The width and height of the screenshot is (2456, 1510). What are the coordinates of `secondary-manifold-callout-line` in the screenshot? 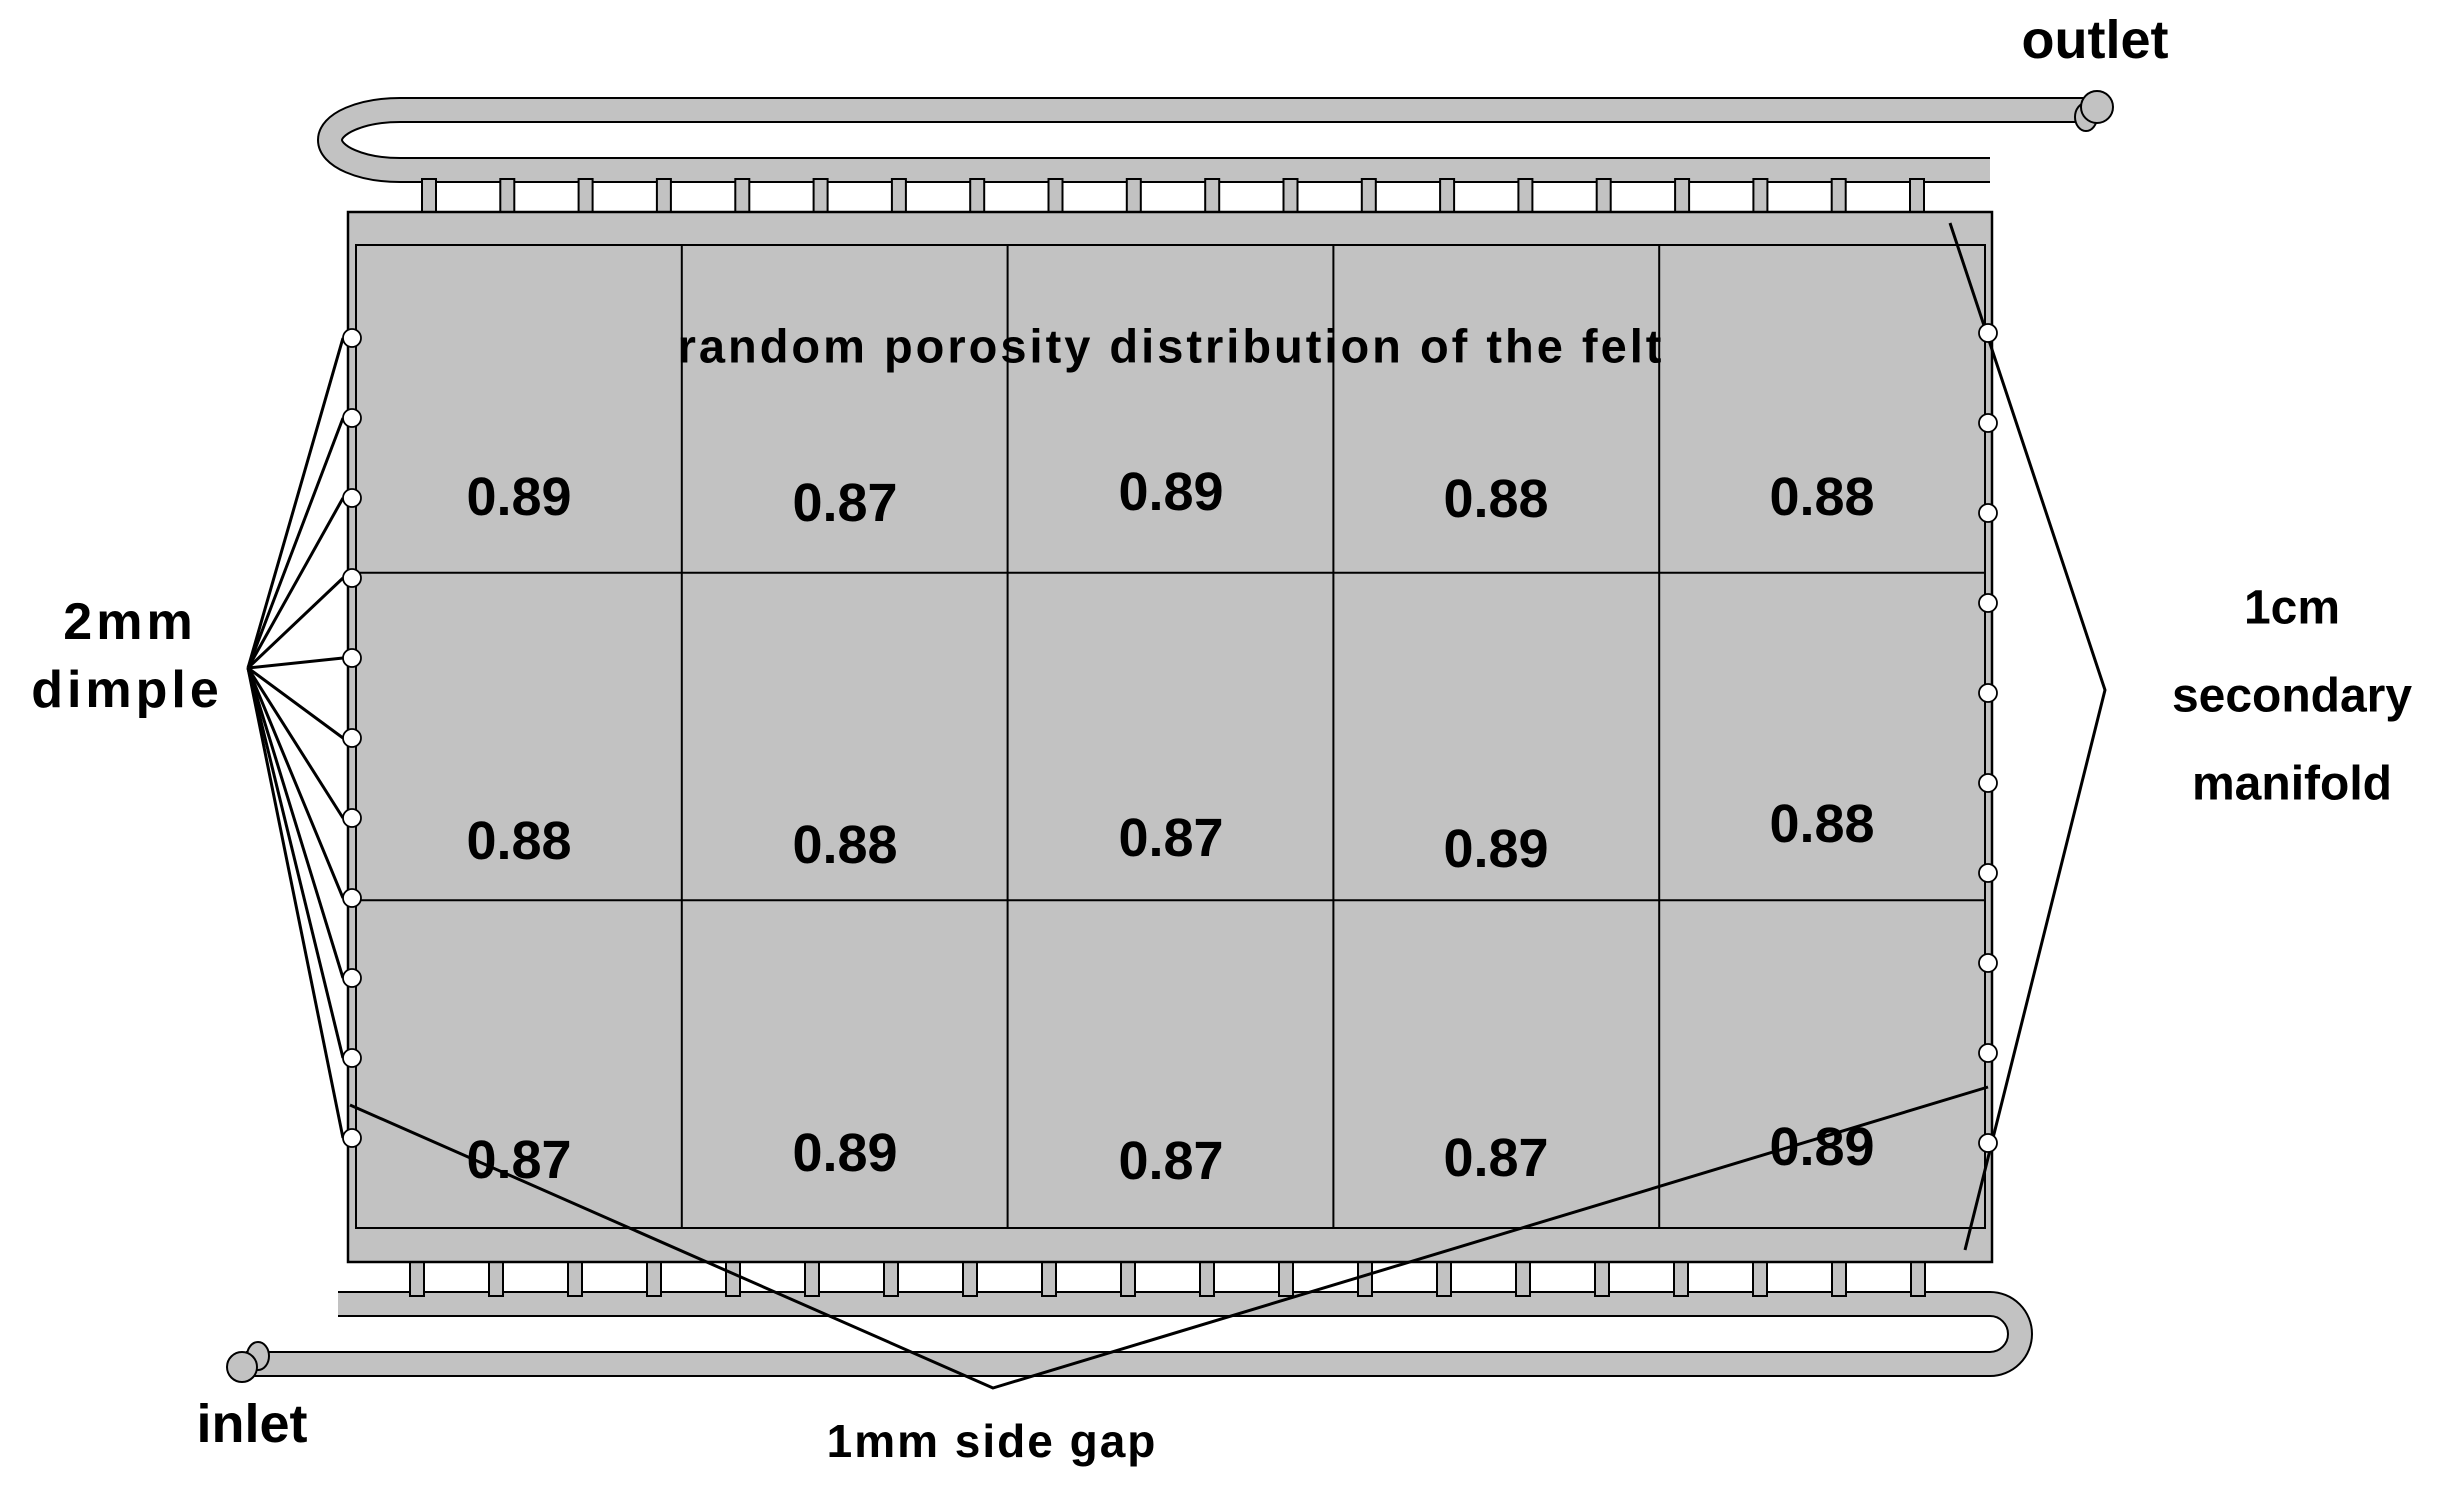 It's located at (2027, 736).